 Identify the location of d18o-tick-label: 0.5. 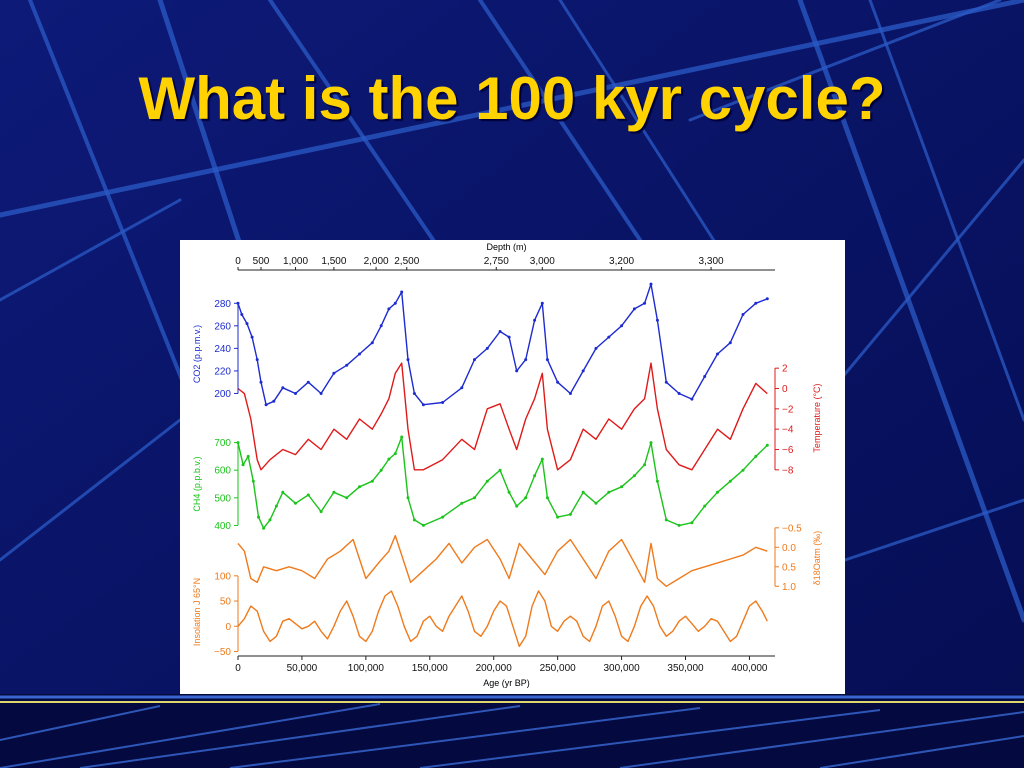
(789, 567).